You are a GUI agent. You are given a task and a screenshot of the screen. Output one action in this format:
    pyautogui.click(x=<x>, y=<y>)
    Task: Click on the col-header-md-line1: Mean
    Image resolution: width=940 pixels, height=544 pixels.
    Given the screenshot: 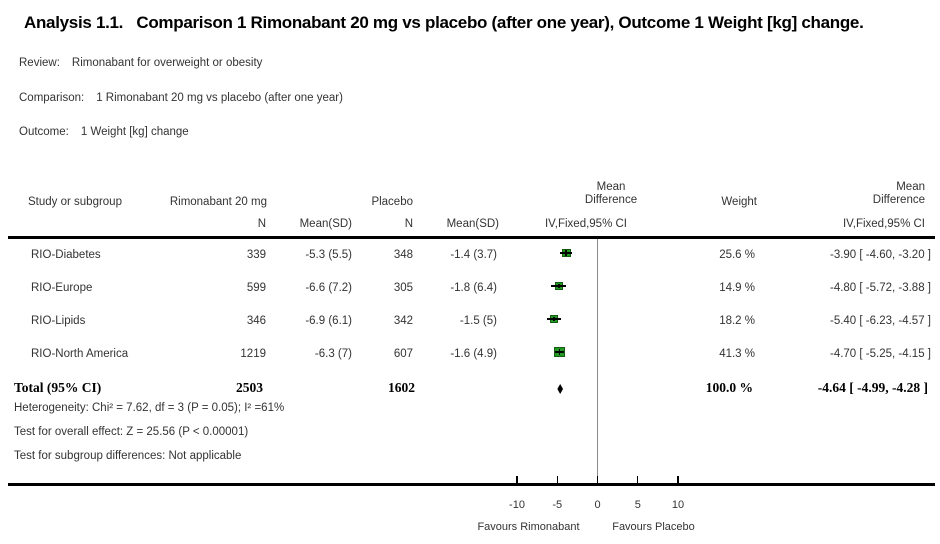 What is the action you would take?
    pyautogui.click(x=611, y=187)
    